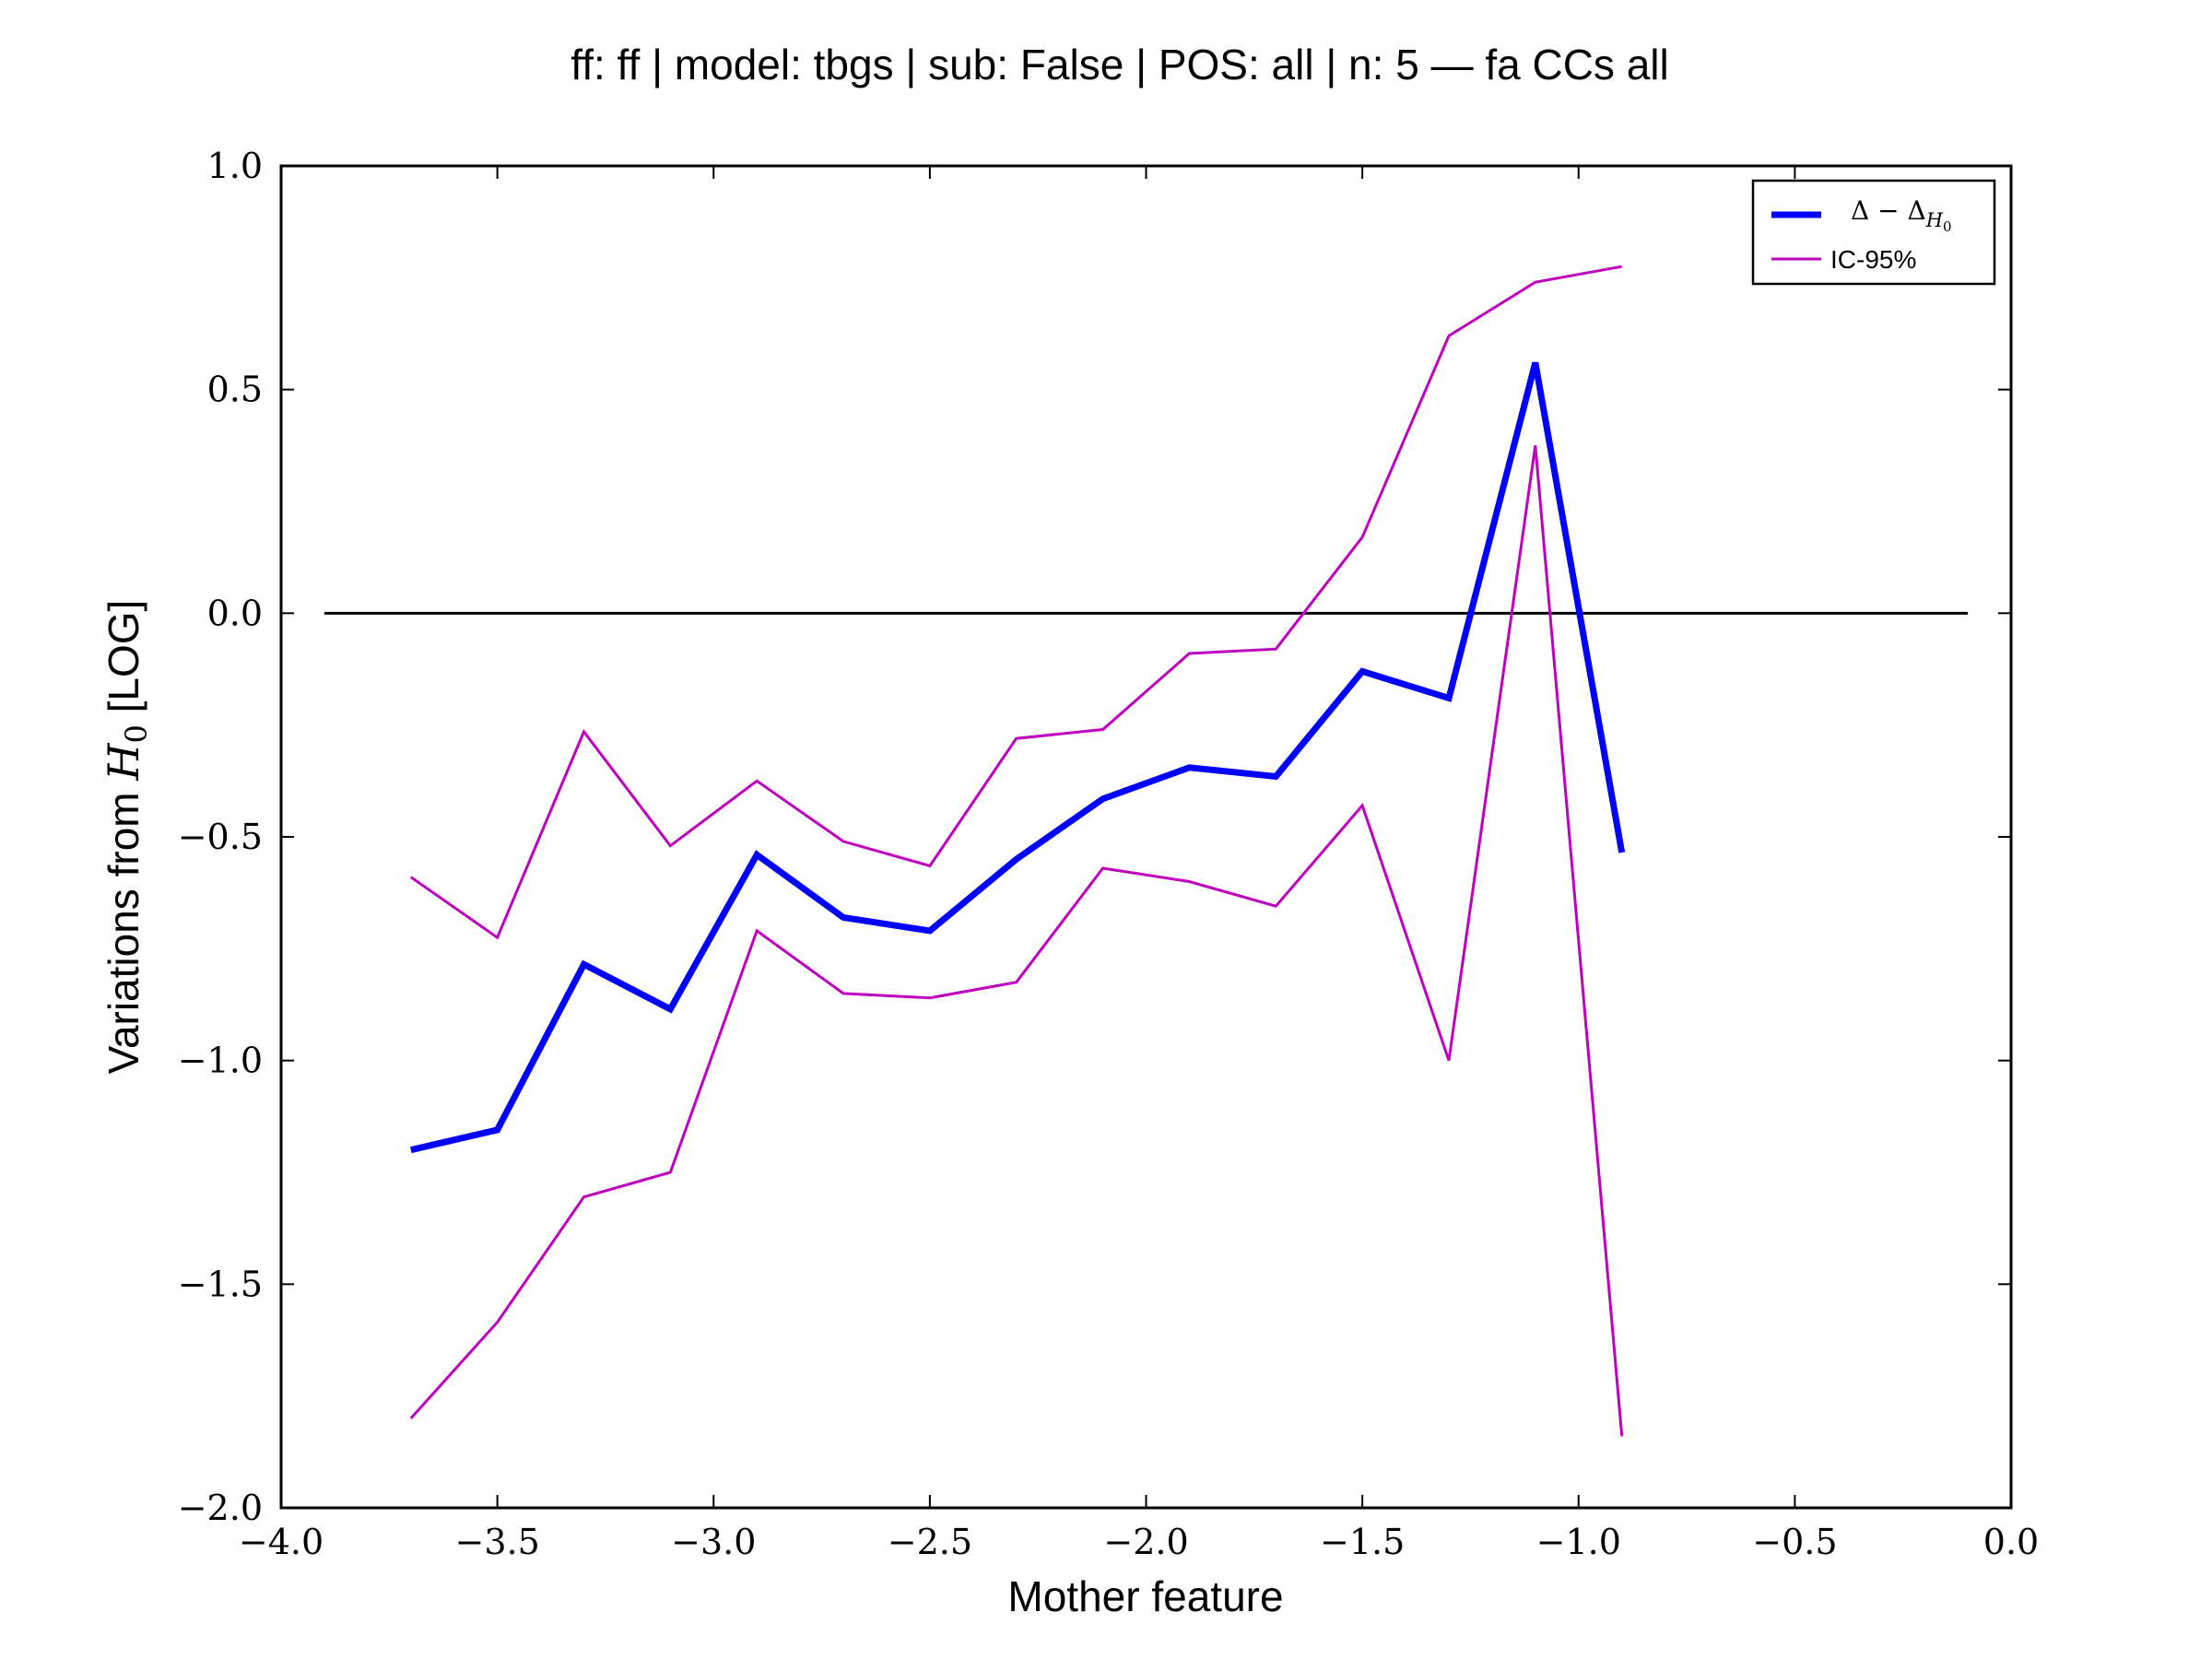  I want to click on y-axis-label-suffix: [LOG], so click(123, 662).